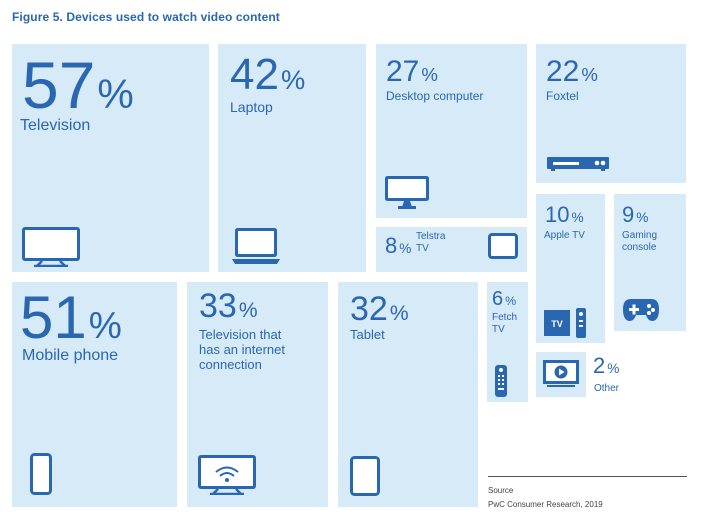 This screenshot has width=720, height=530. What do you see at coordinates (379, 309) in the screenshot?
I see `value-tablet: 32%` at bounding box center [379, 309].